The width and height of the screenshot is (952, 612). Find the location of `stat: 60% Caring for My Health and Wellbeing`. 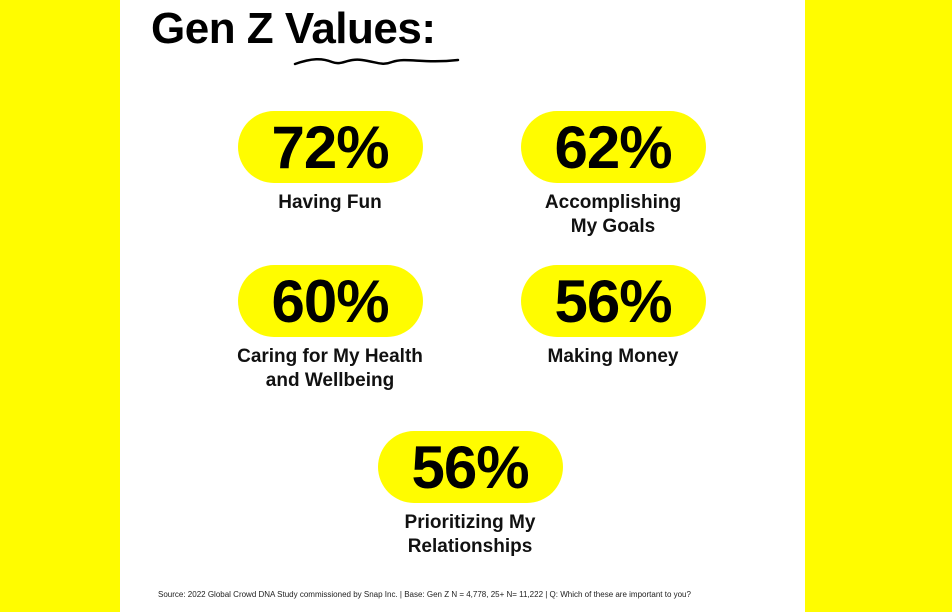

stat: 60% Caring for My Health and Wellbeing is located at coordinates (330, 329).